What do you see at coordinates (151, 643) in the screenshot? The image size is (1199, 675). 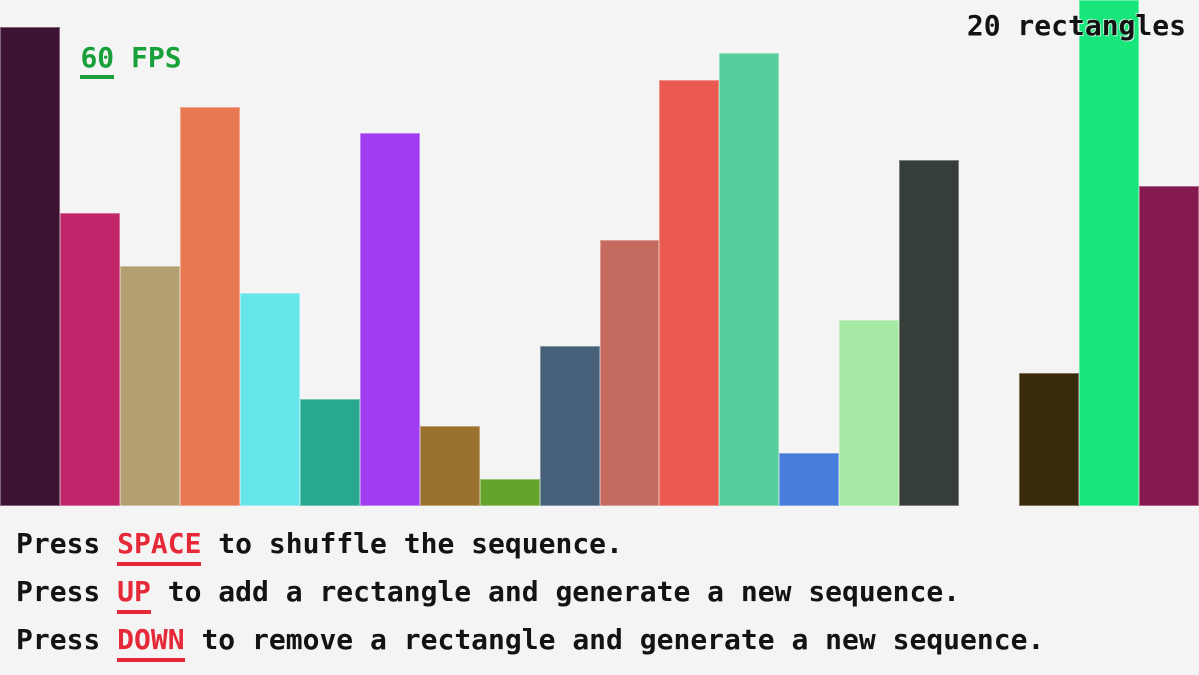 I see `key-down-label: DOWN` at bounding box center [151, 643].